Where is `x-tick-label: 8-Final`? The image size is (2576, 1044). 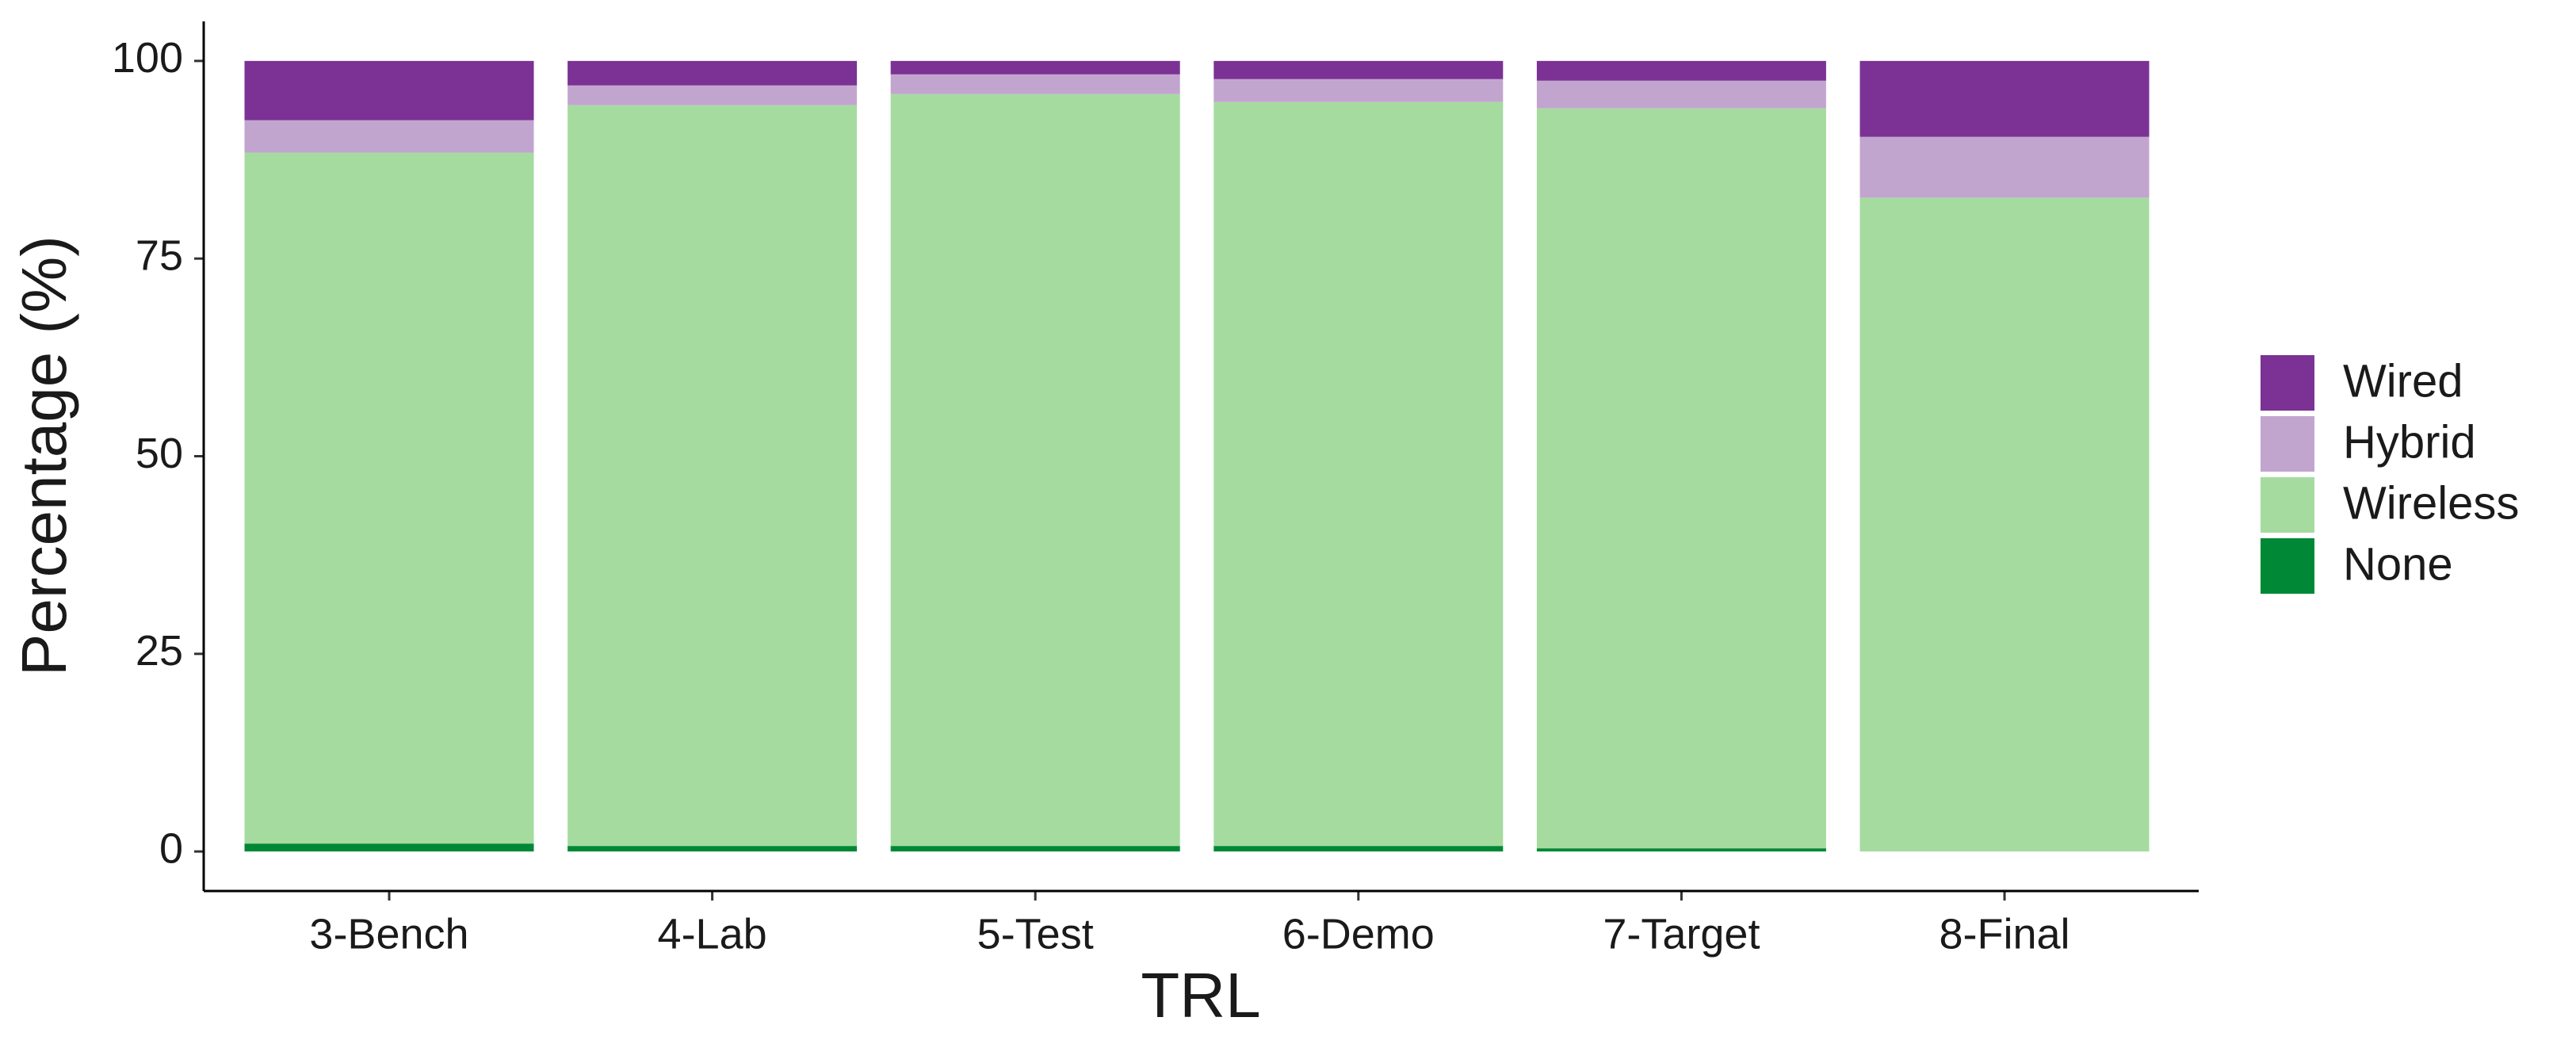
x-tick-label: 8-Final is located at coordinates (2004, 934).